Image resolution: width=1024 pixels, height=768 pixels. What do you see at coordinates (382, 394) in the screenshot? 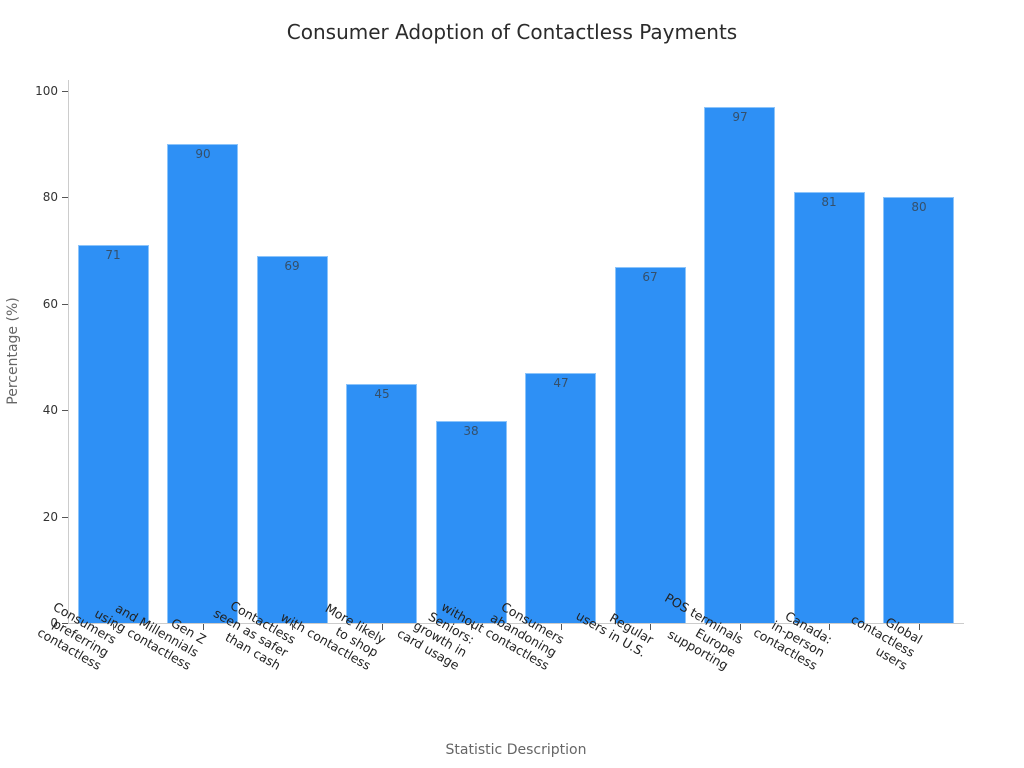
I see `bar-value-label: 45` at bounding box center [382, 394].